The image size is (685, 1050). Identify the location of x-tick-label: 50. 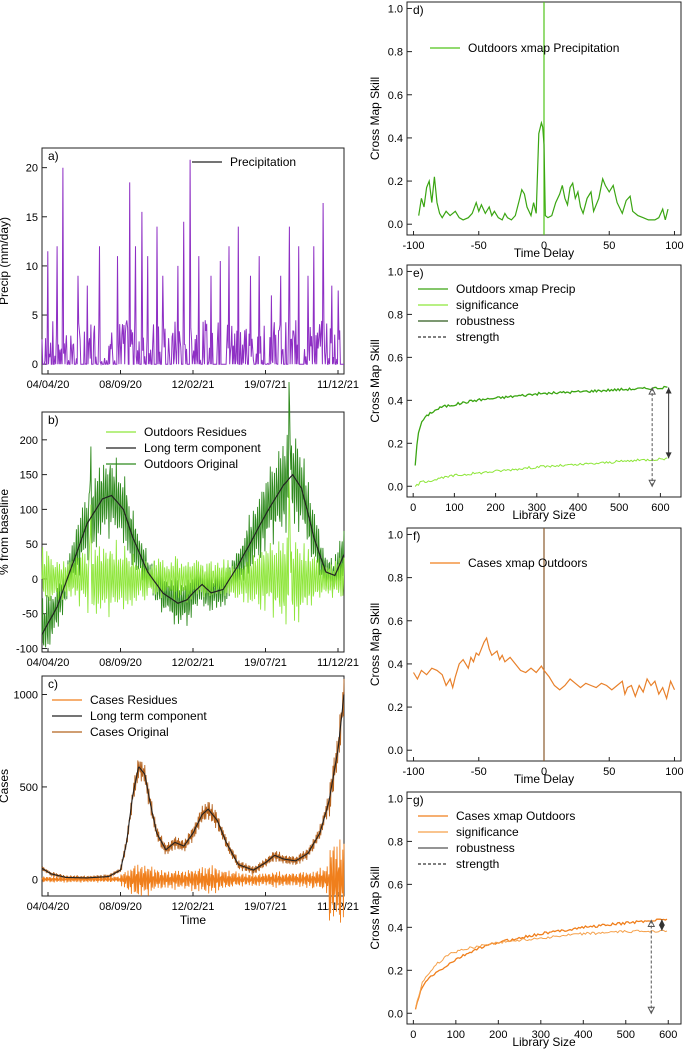
(609, 246).